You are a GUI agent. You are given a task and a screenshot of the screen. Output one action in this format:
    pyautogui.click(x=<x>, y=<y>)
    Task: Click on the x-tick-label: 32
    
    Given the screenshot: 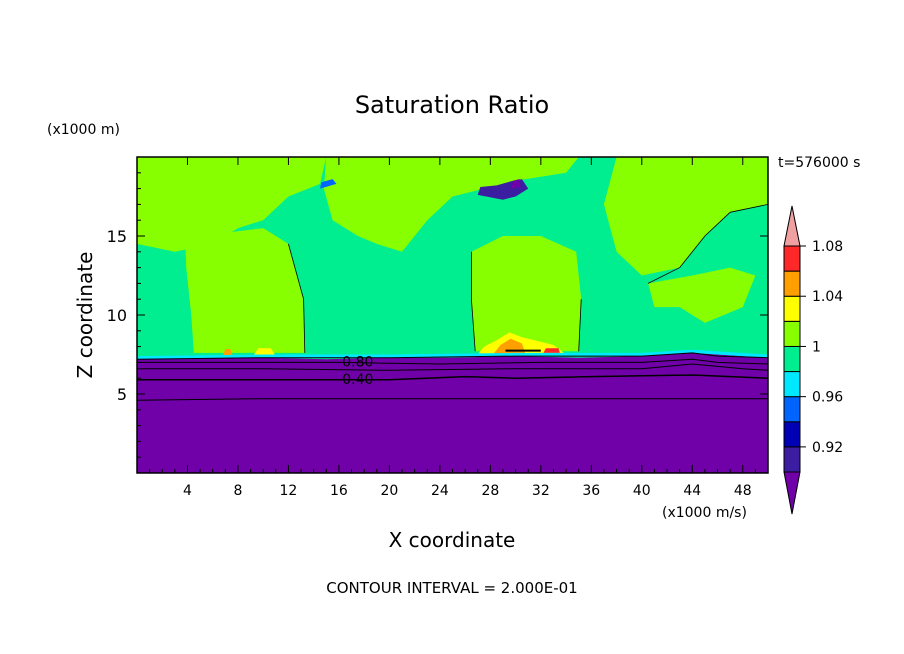 What is the action you would take?
    pyautogui.click(x=541, y=491)
    